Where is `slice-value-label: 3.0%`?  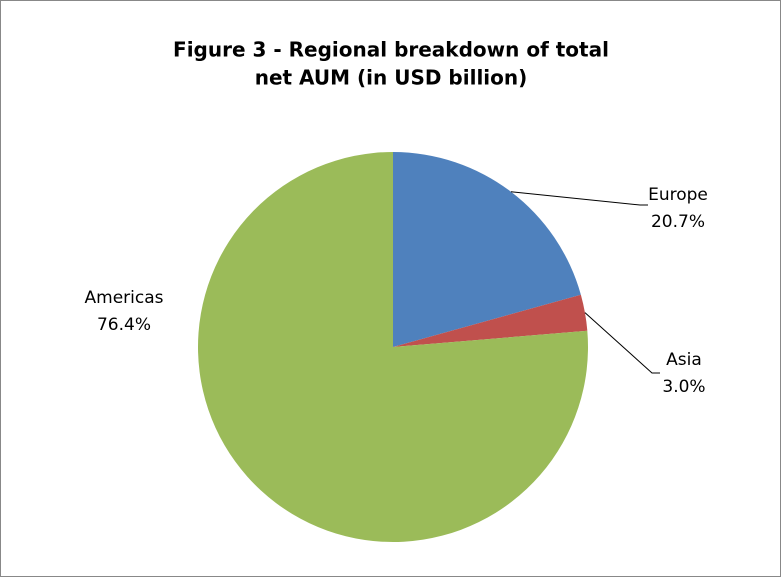
slice-value-label: 3.0% is located at coordinates (683, 387).